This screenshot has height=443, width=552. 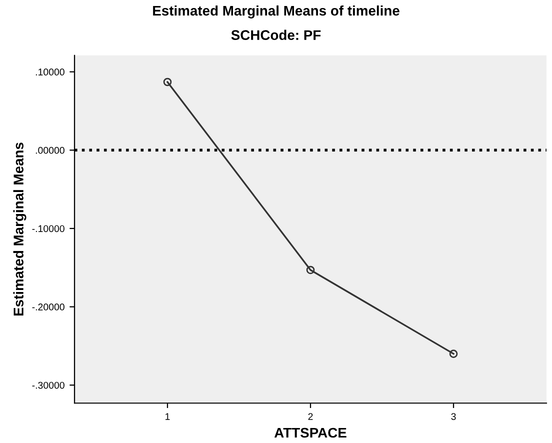 I want to click on y-tick-label: .10000, so click(x=50, y=72).